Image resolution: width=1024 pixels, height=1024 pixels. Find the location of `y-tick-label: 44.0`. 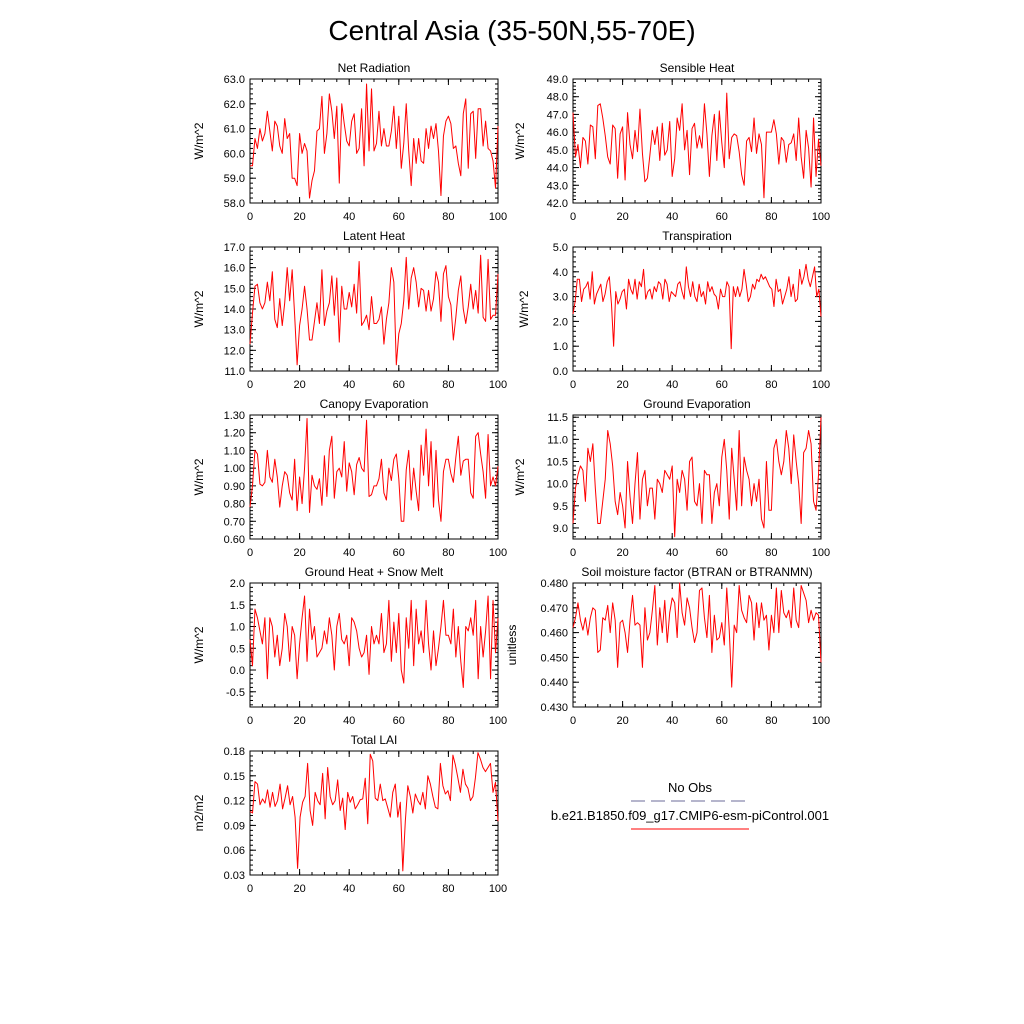

y-tick-label: 44.0 is located at coordinates (557, 169).